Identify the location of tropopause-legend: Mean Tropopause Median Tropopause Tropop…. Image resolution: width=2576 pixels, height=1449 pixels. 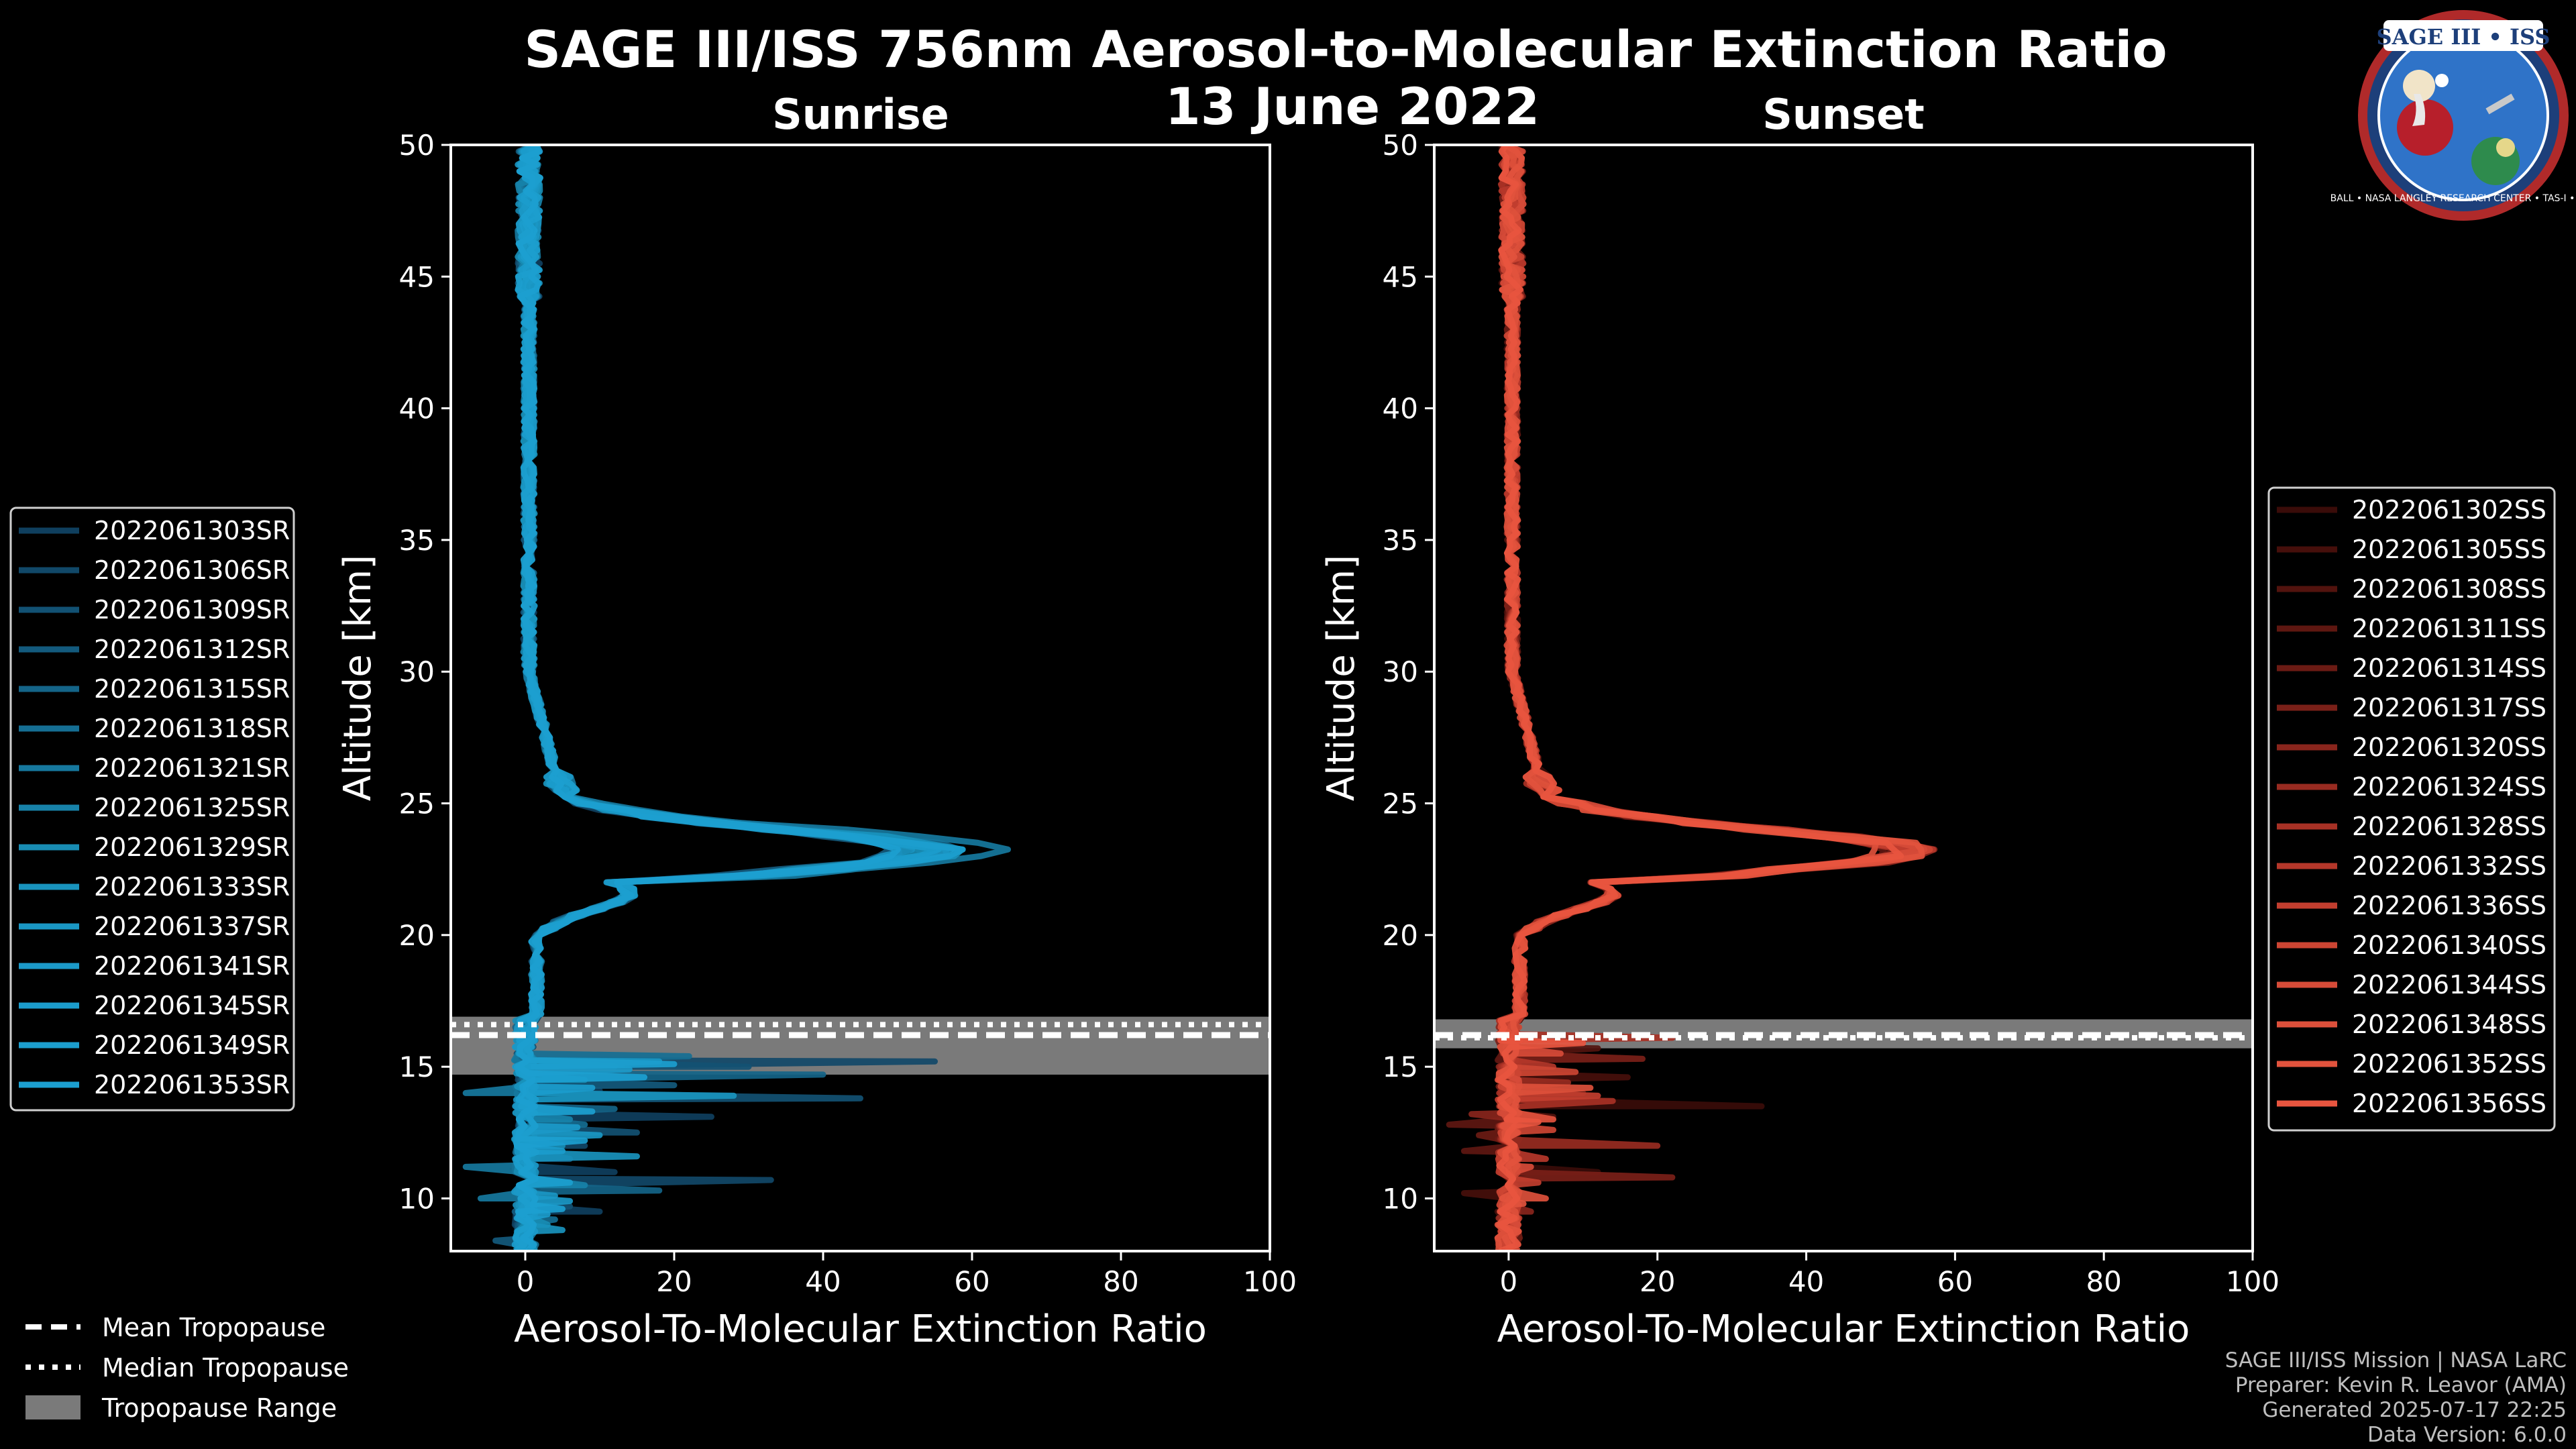
(187, 1368).